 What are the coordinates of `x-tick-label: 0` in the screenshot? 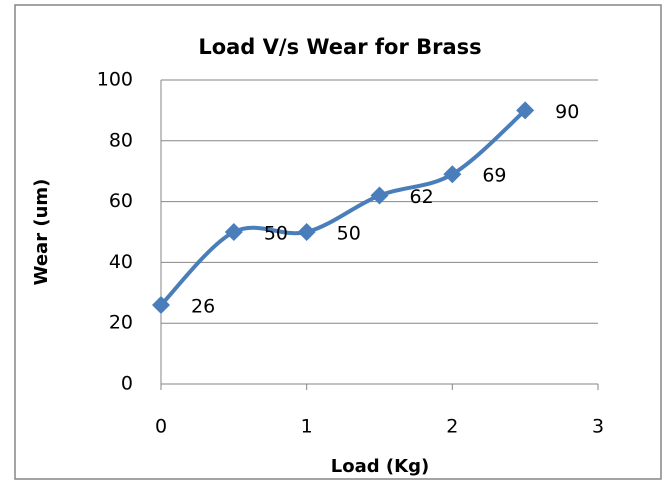 It's located at (161, 427).